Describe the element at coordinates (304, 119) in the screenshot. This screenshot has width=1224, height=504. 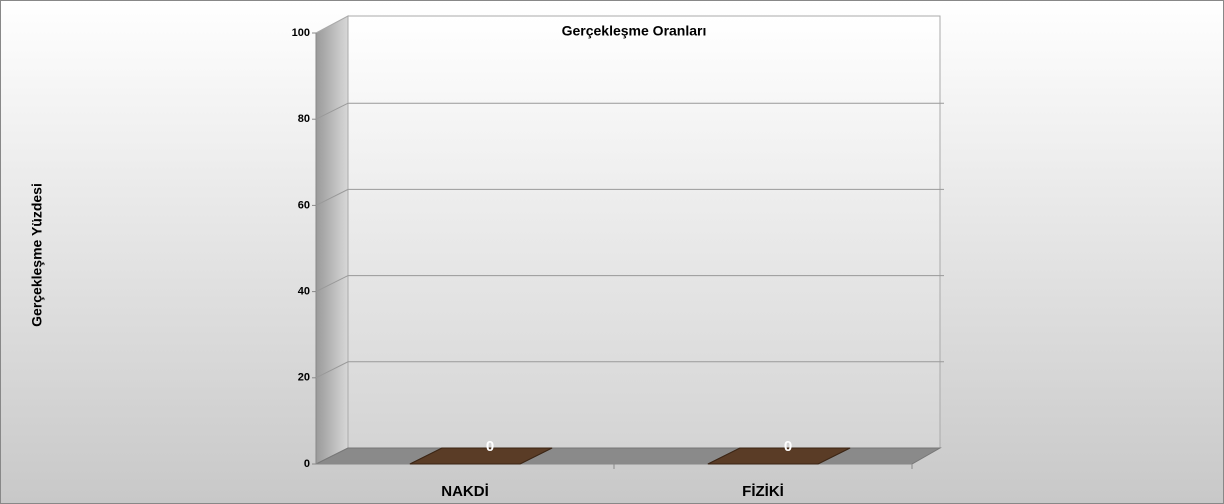
I see `y-tick-label: 80` at that location.